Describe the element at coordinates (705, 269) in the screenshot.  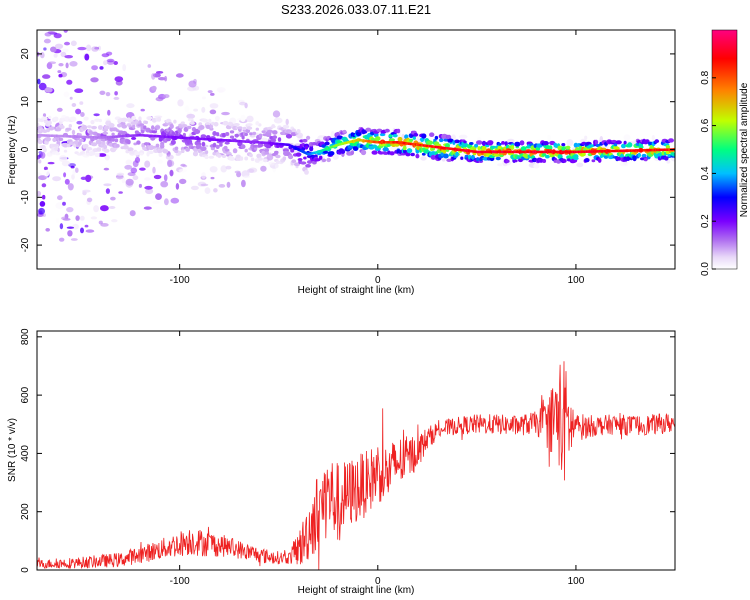
I see `colorbar-tick-label: 0.0` at that location.